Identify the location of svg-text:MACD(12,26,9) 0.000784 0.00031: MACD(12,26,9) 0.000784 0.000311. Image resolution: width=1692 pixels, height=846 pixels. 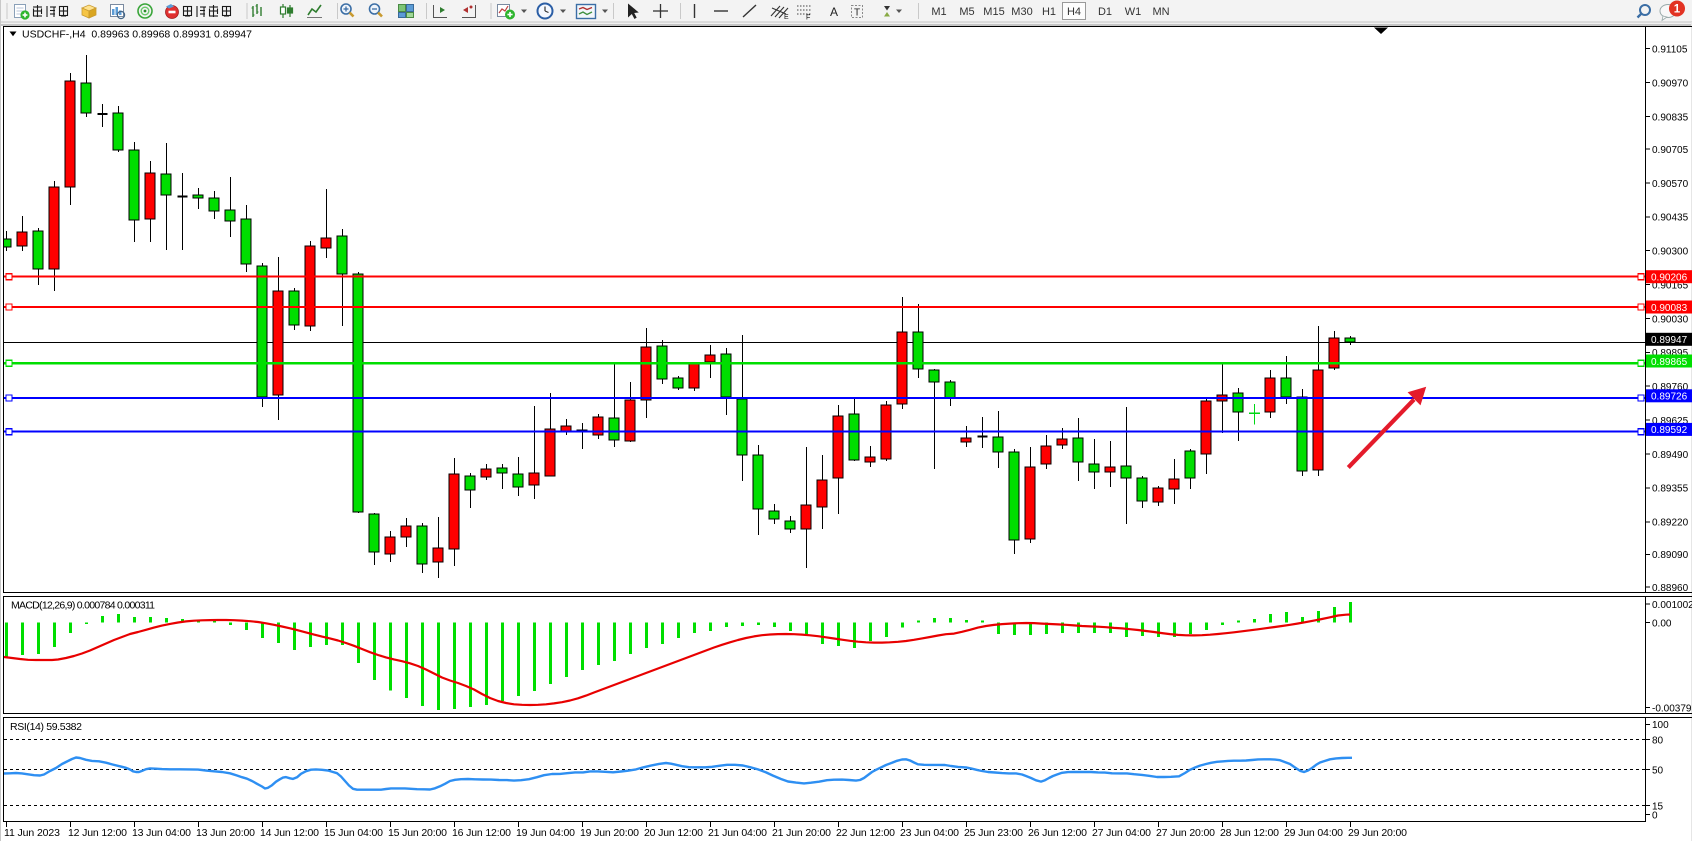
(83, 606).